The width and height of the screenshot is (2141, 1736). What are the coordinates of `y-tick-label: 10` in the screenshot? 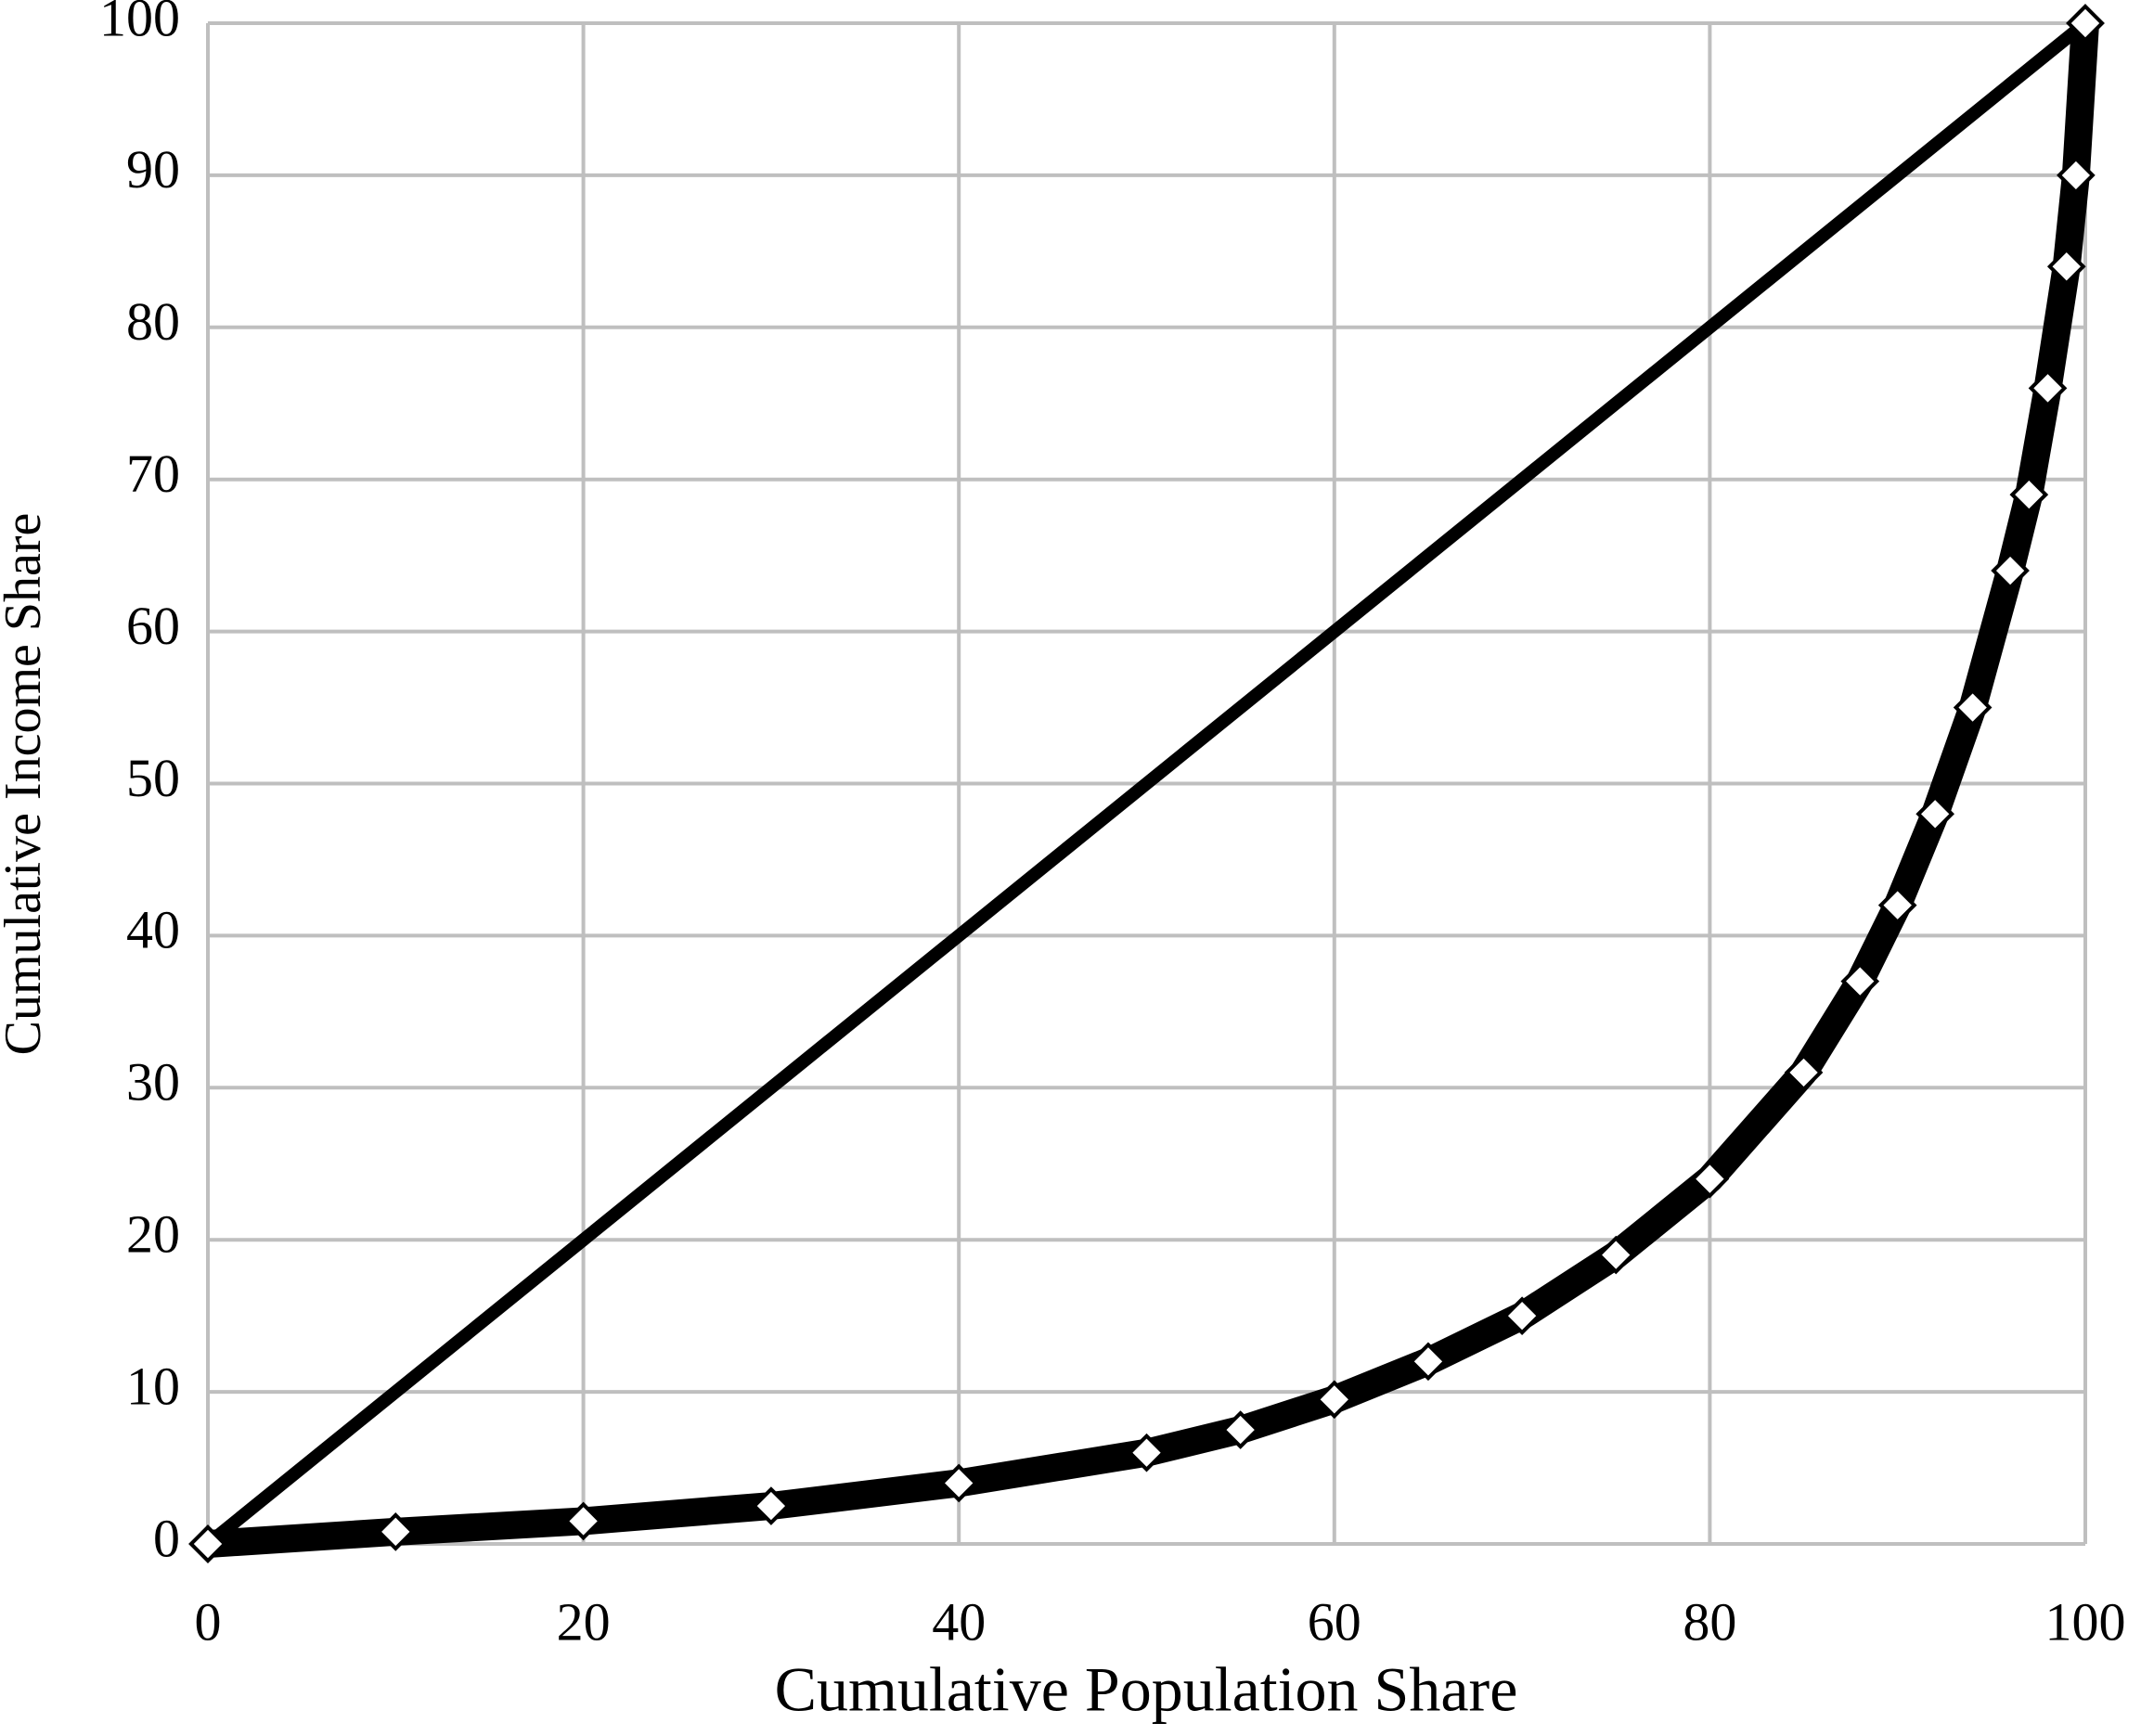 It's located at (153, 1386).